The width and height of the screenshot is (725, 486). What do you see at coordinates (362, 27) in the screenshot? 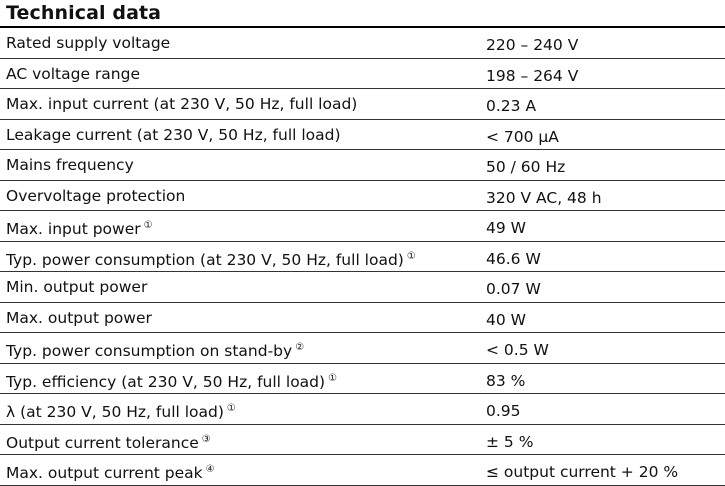
I see `title-divider` at bounding box center [362, 27].